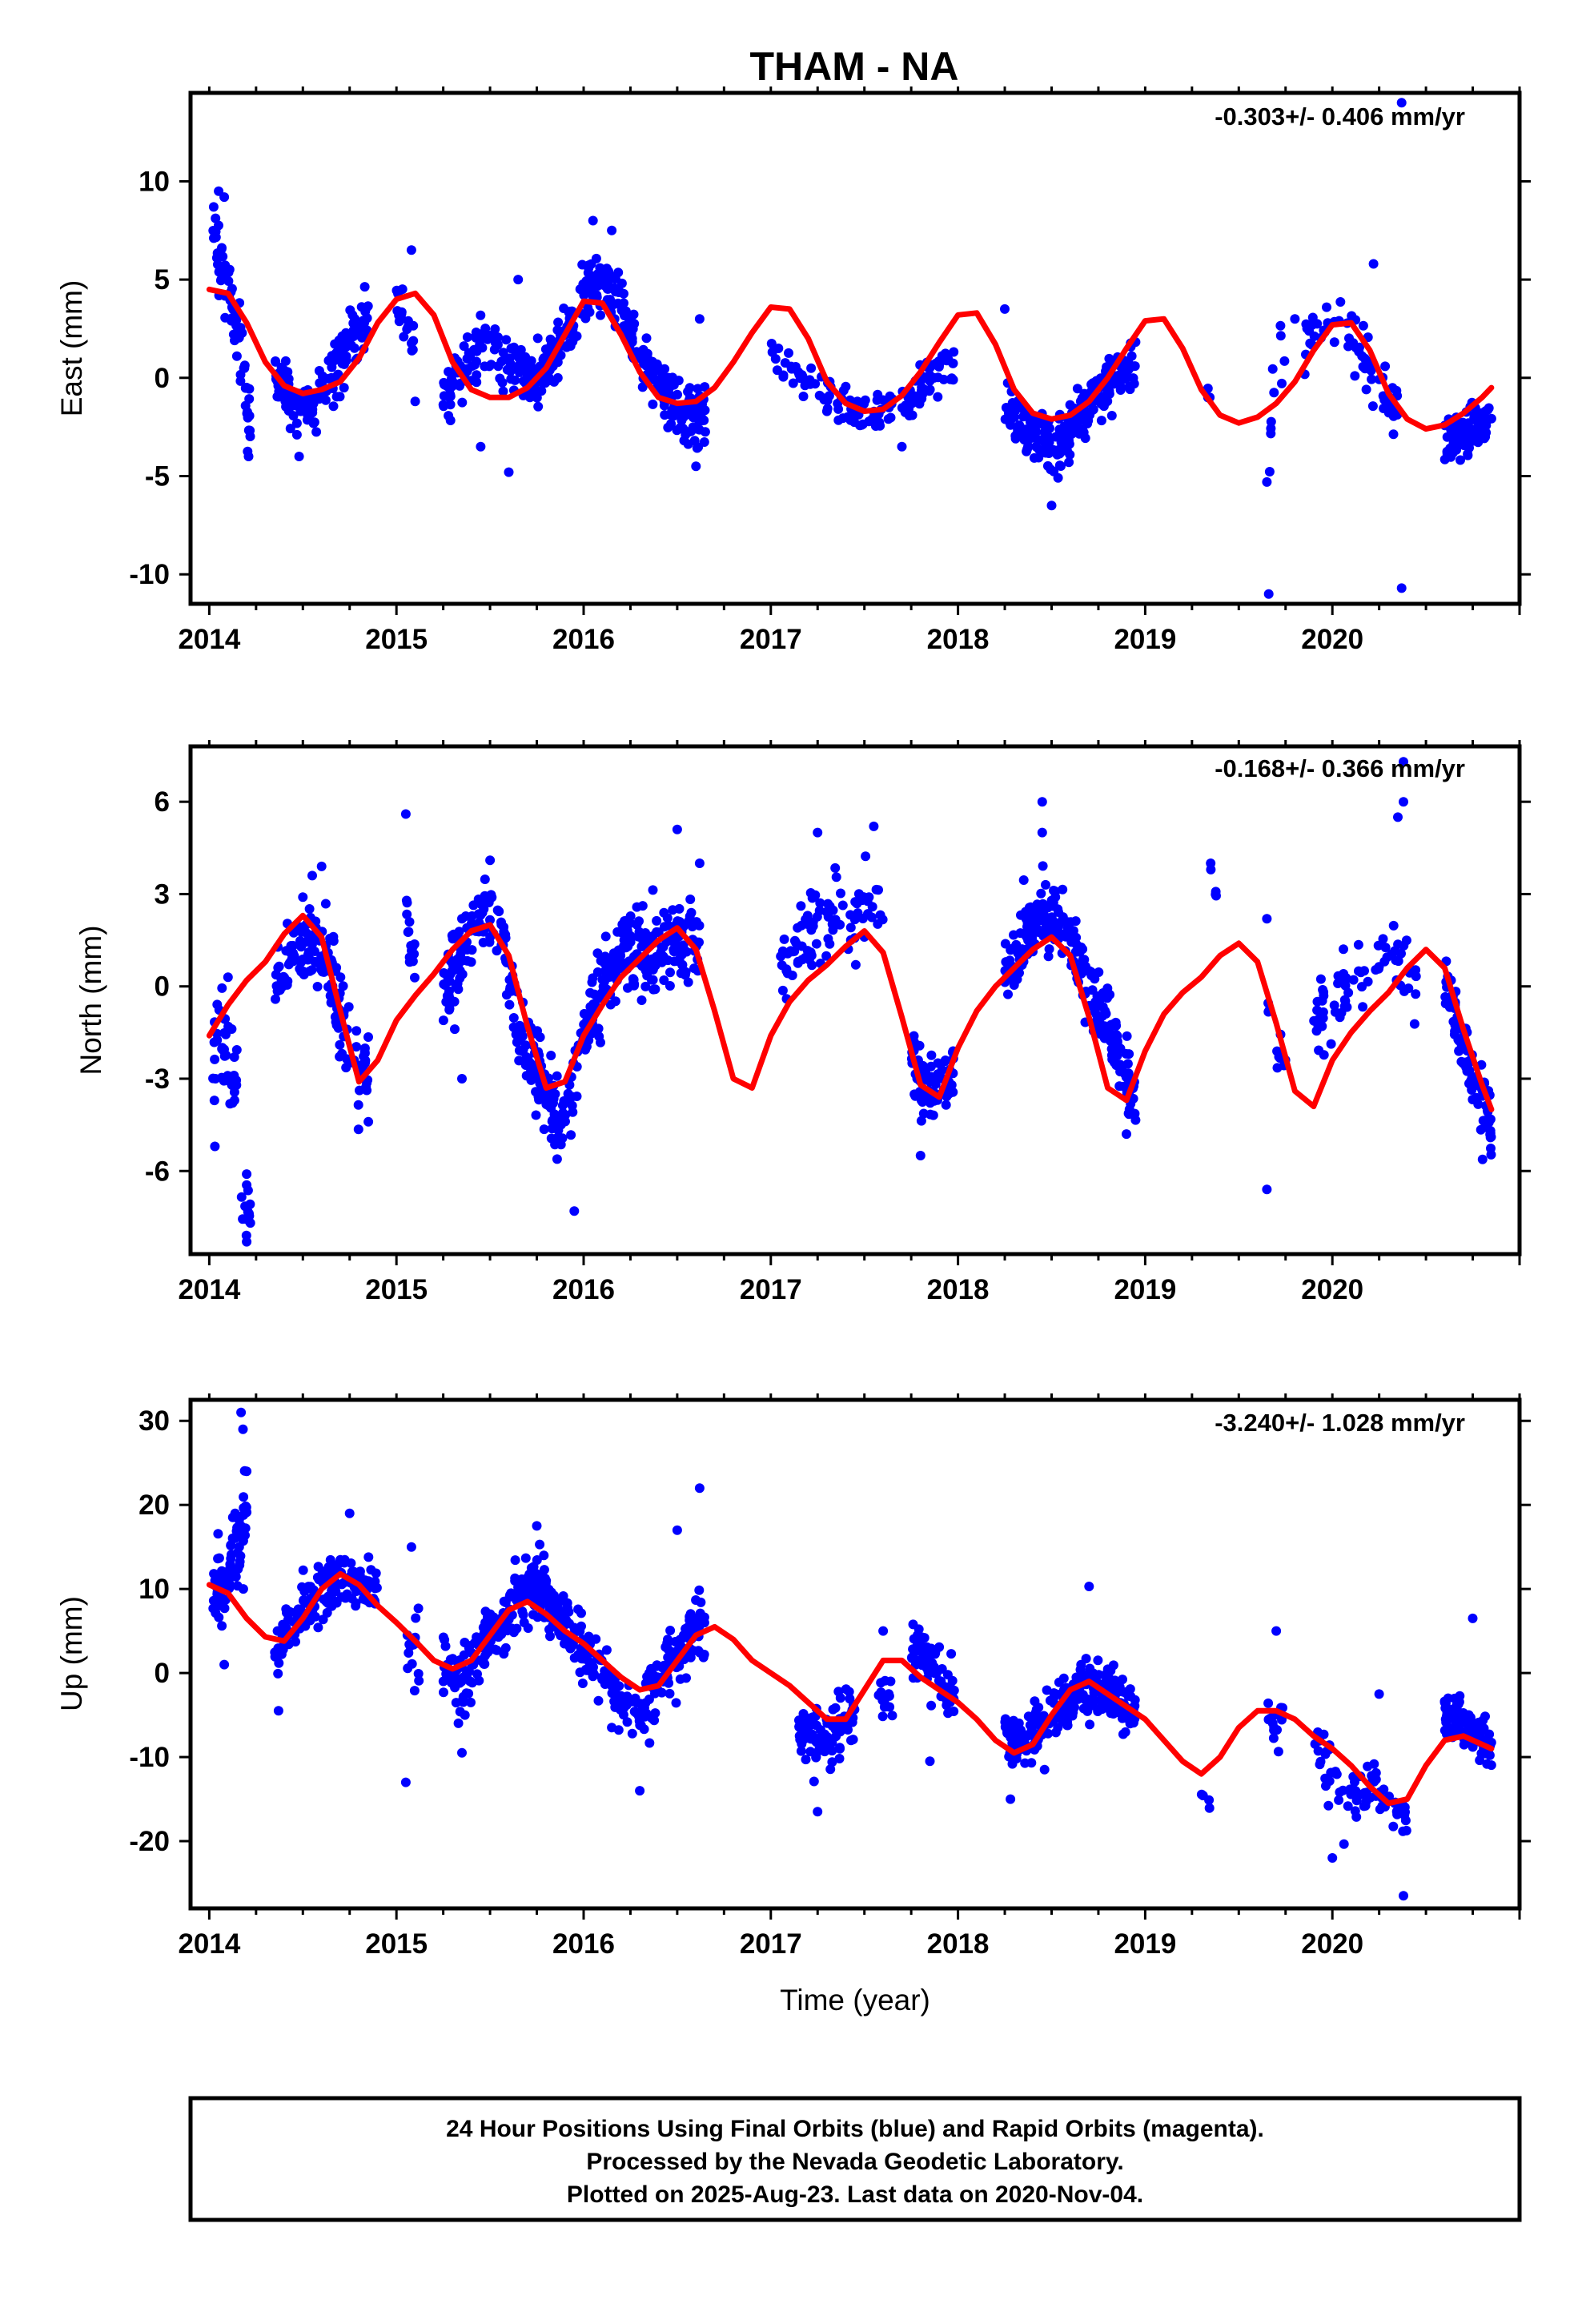 The image size is (1582, 2324). Describe the element at coordinates (154, 1589) in the screenshot. I see `up-y-tick-label: 10` at that location.